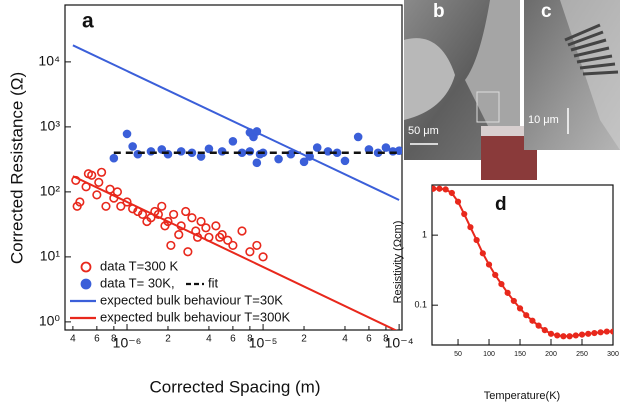 Image resolution: width=623 pixels, height=405 pixels. Describe the element at coordinates (398, 262) in the screenshot. I see `y-axis-label: Resistivity (Ωcm)` at that location.